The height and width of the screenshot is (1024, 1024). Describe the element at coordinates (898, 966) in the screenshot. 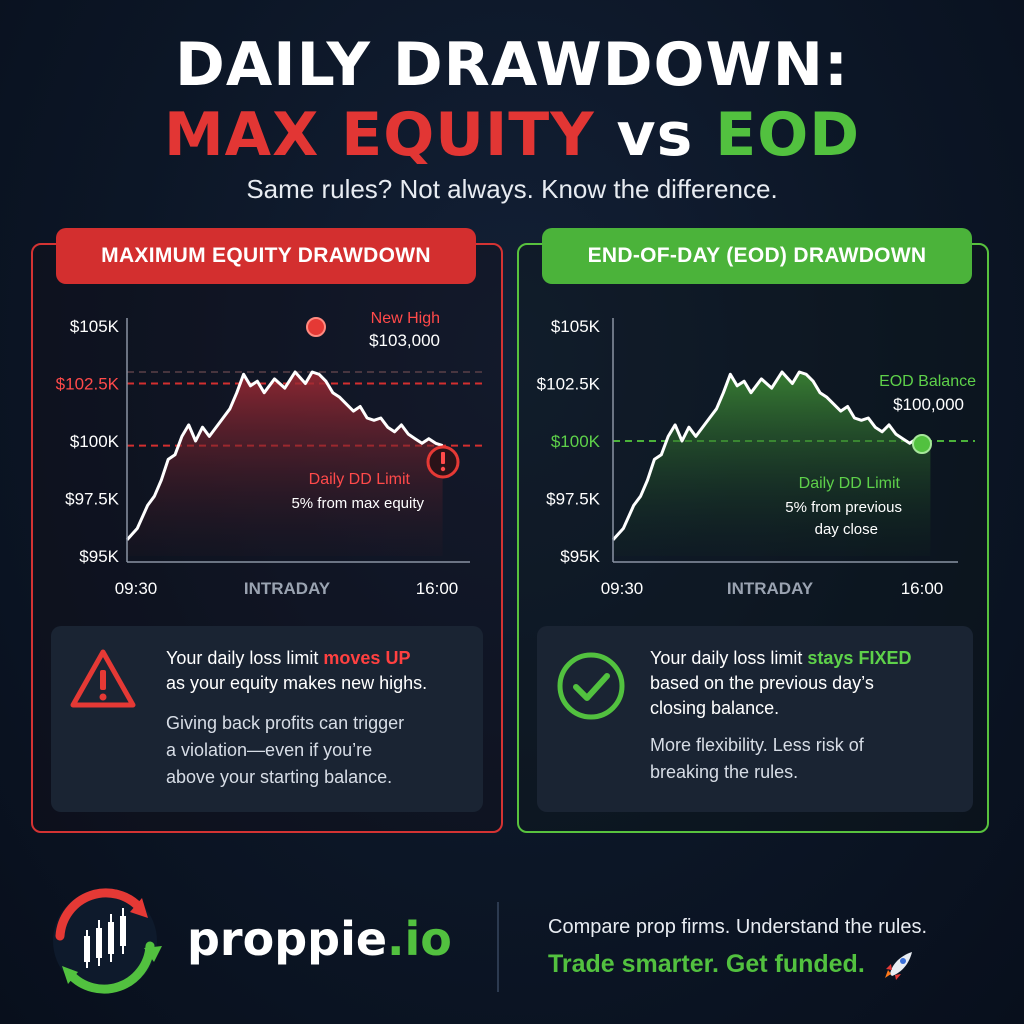

I see `rocket-icon` at that location.